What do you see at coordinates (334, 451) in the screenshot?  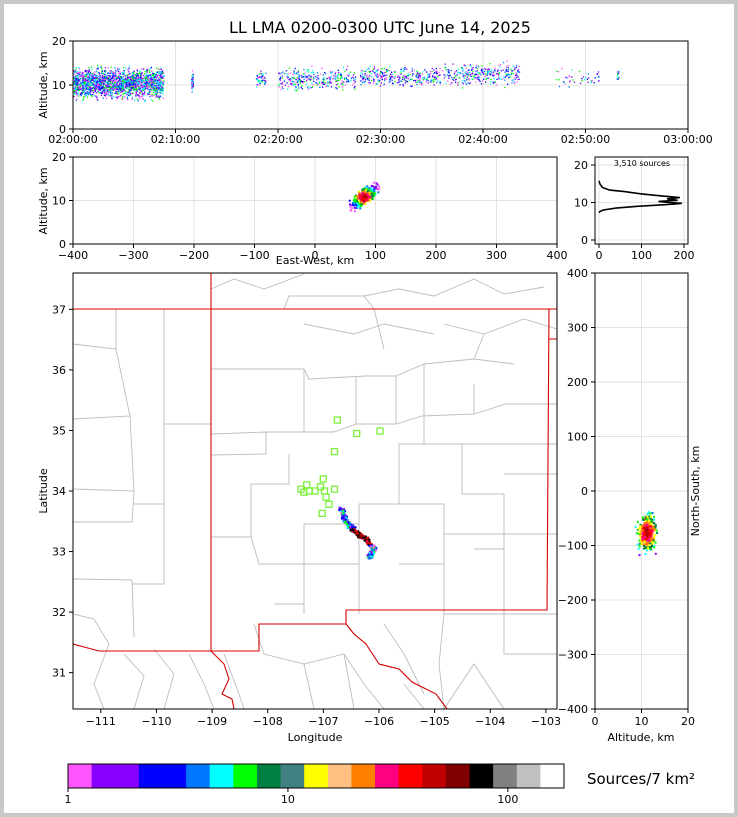 I see `lma-station-marker` at bounding box center [334, 451].